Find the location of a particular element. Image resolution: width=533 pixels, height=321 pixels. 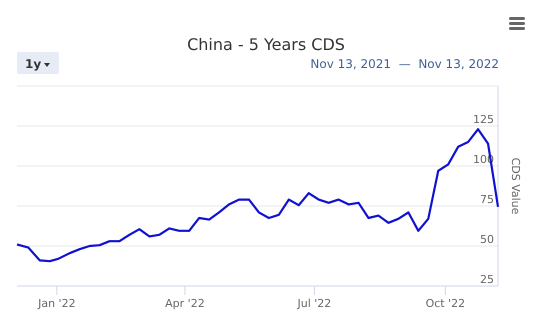

text: Nov 13, 2021 — Nov 13, 2022 is located at coordinates (404, 64).